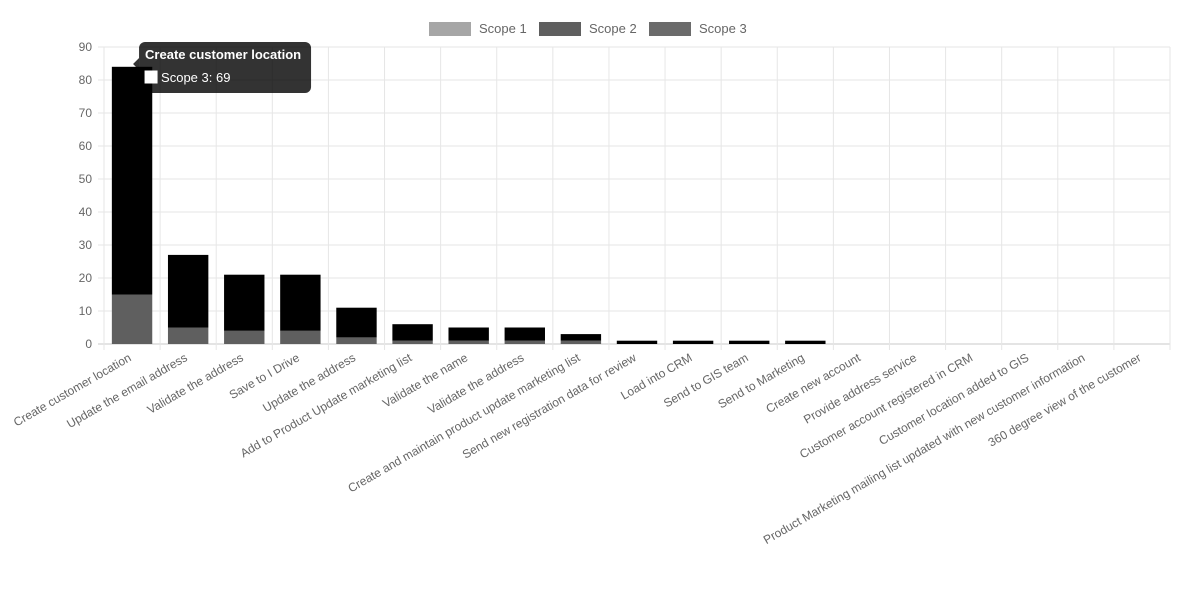 The image size is (1180, 607). What do you see at coordinates (613, 28) in the screenshot?
I see `legend-label: Scope 2` at bounding box center [613, 28].